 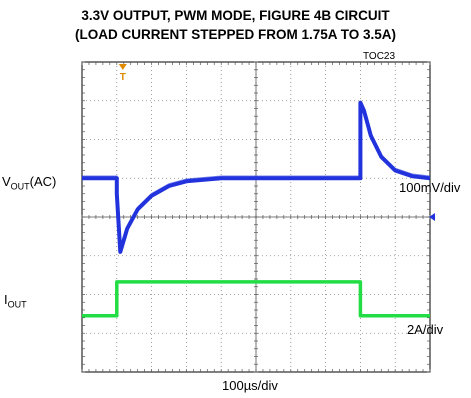 What do you see at coordinates (432, 217) in the screenshot?
I see `level-marker-icon` at bounding box center [432, 217].